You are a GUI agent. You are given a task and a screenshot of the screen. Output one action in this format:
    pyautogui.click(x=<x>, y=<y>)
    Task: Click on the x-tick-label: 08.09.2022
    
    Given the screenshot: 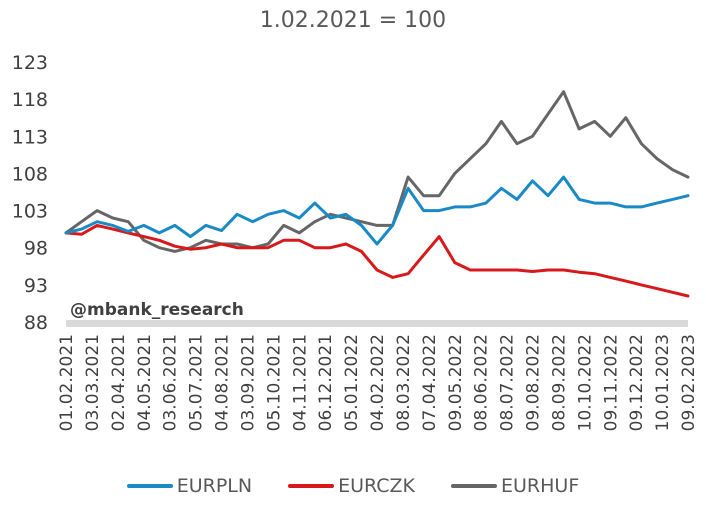 What is the action you would take?
    pyautogui.click(x=559, y=382)
    